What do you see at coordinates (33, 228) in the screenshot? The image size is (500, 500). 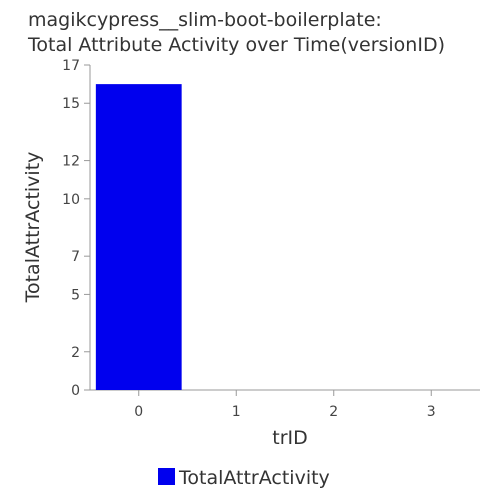 I see `y-axis-label: TotalAttrActivity` at bounding box center [33, 228].